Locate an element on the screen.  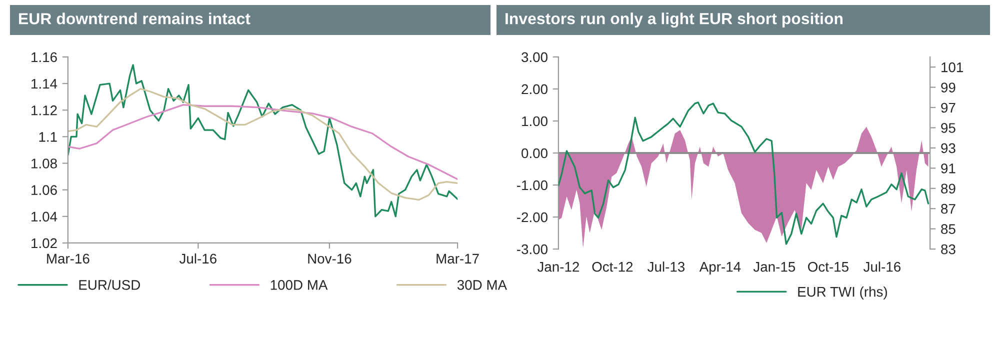
y2-tick-label: 97 is located at coordinates (948, 107).